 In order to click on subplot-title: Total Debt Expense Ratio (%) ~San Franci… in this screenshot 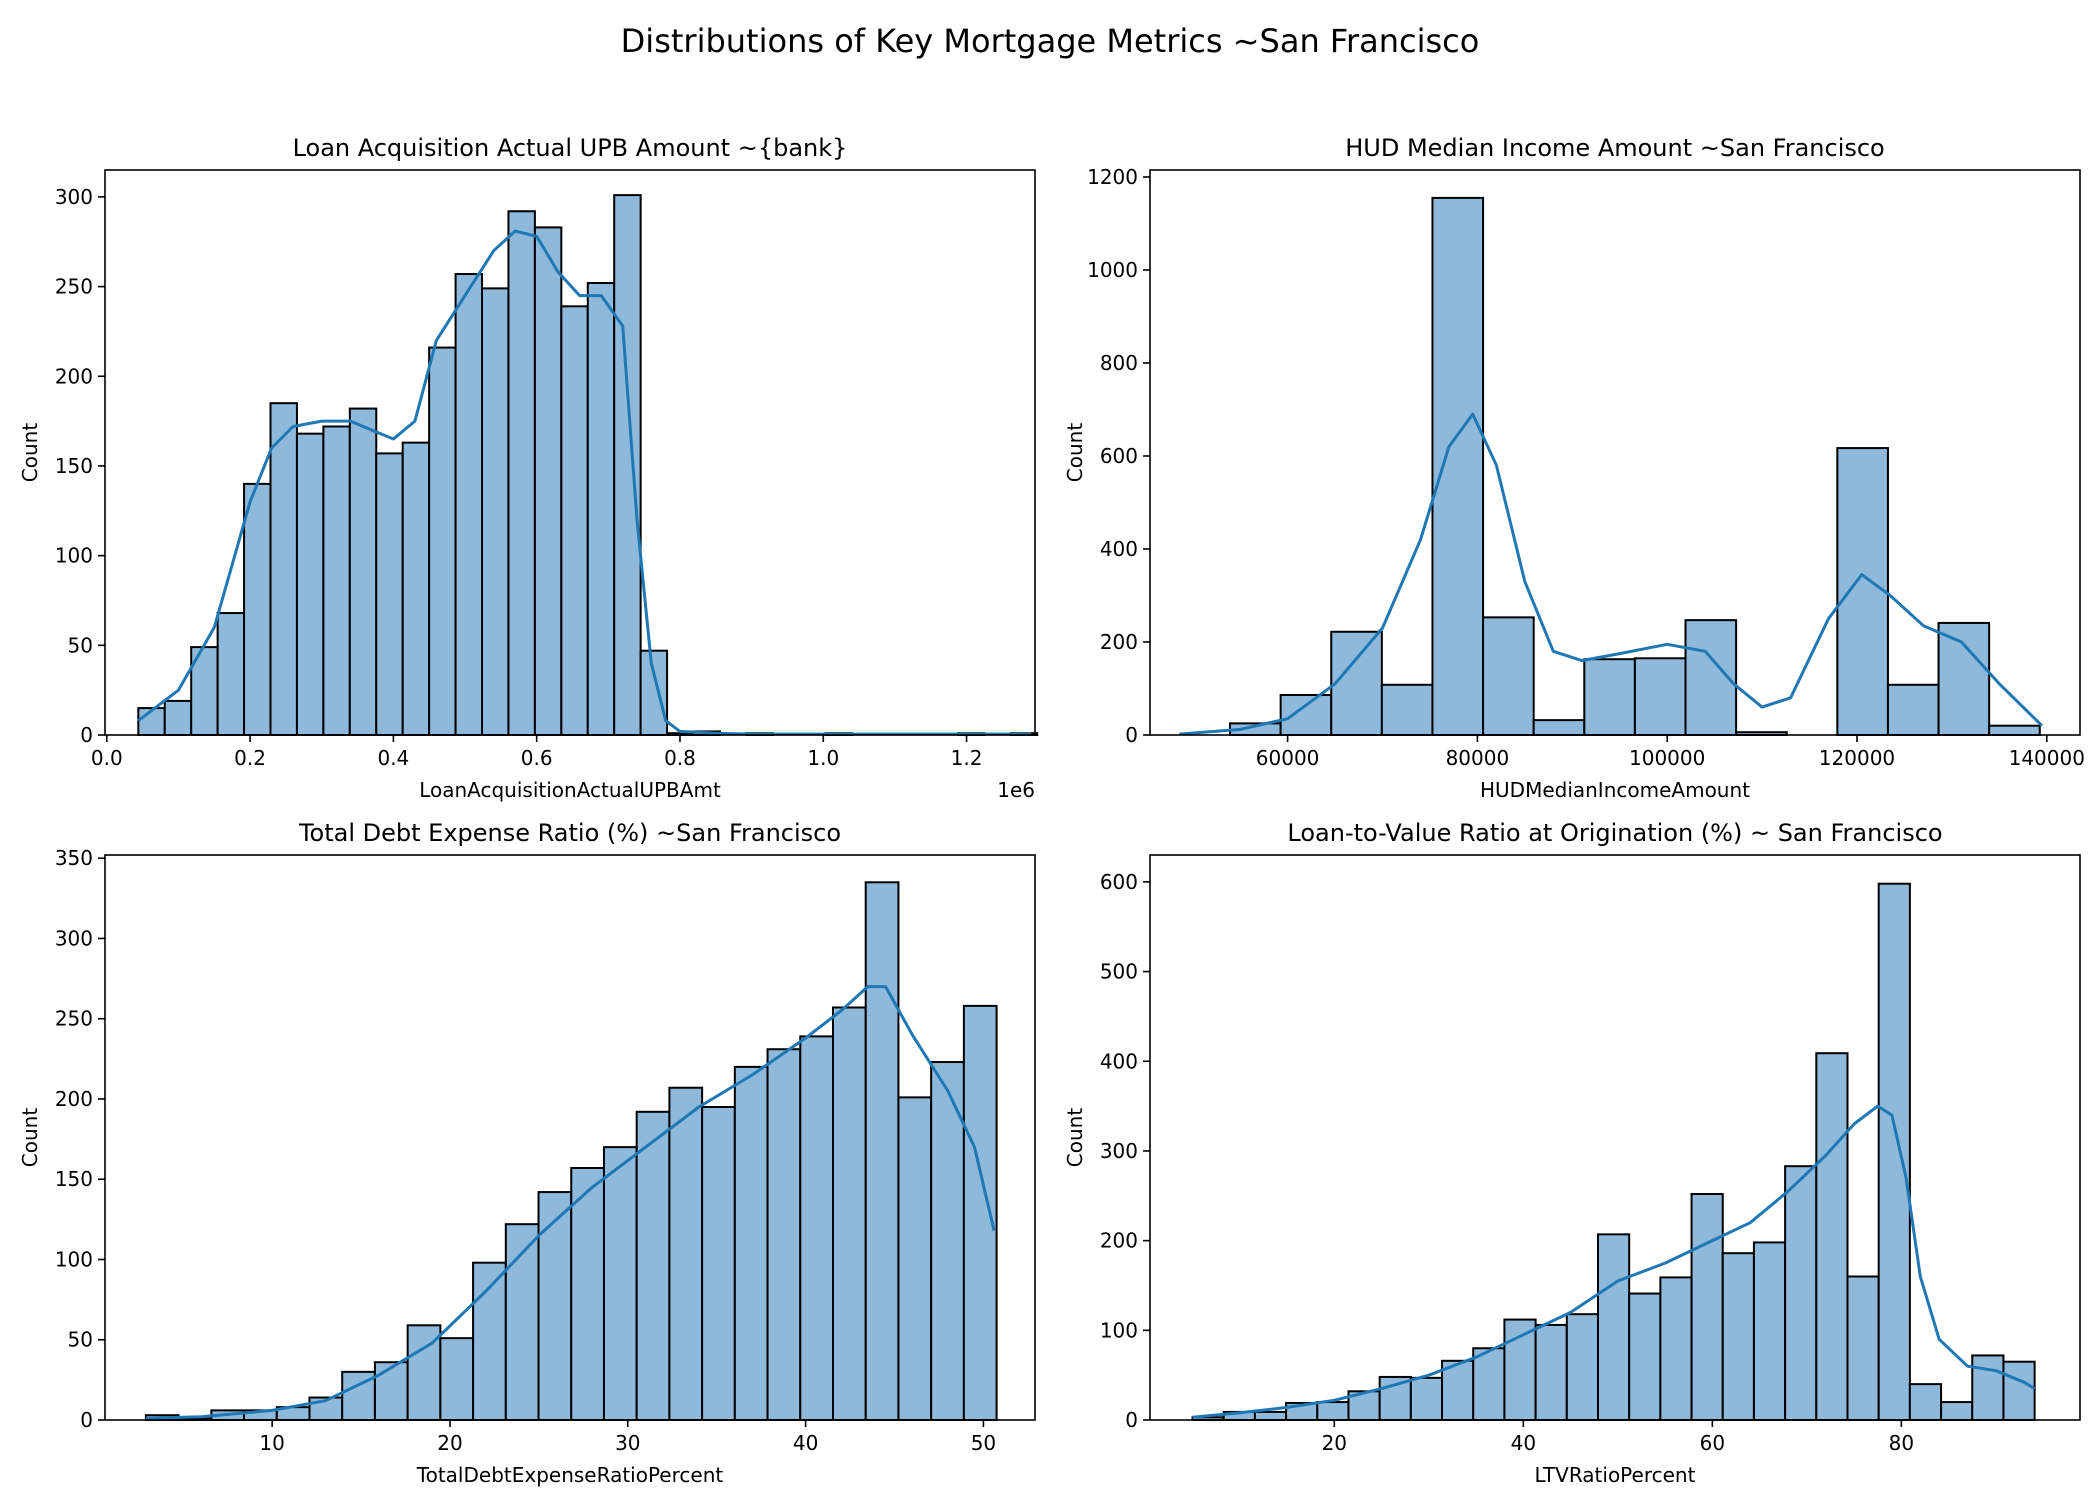, I will do `click(569, 833)`.